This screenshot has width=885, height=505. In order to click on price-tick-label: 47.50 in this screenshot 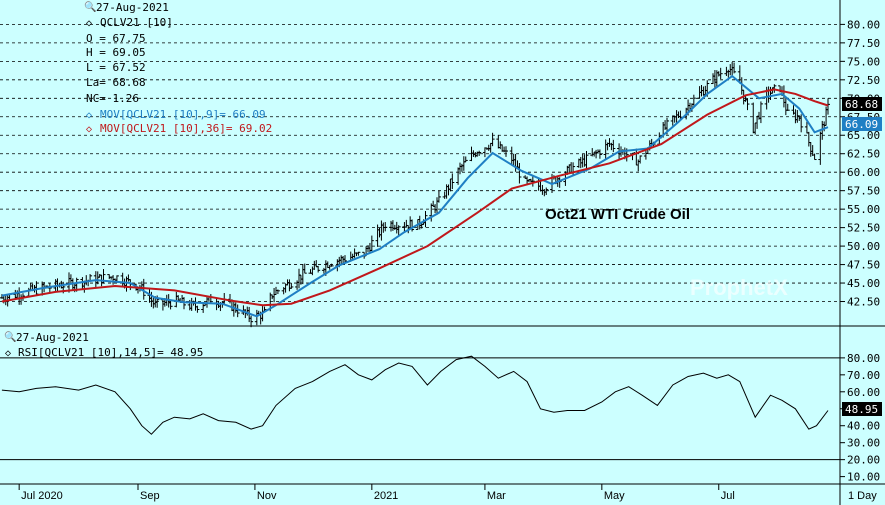, I will do `click(863, 265)`.